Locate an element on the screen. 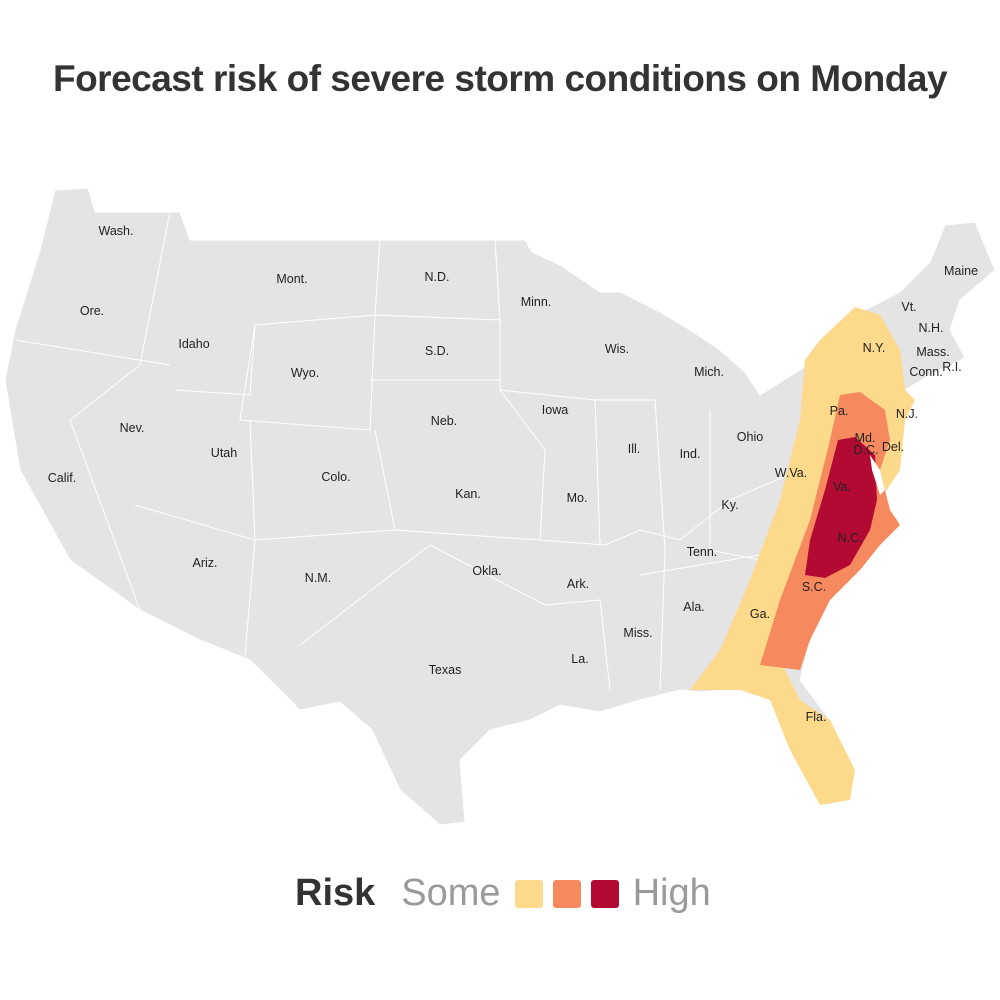  state-label: La. is located at coordinates (580, 659).